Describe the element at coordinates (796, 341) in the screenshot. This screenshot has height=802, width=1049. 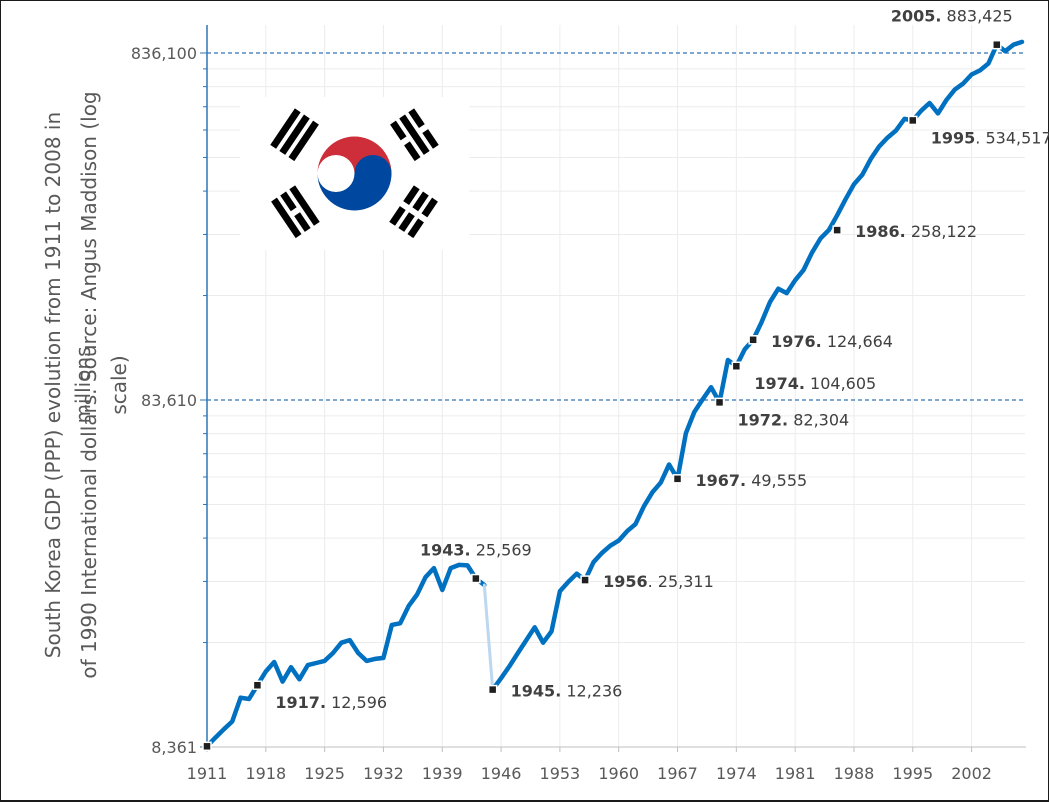
I see `data-label-year: 1976.` at that location.